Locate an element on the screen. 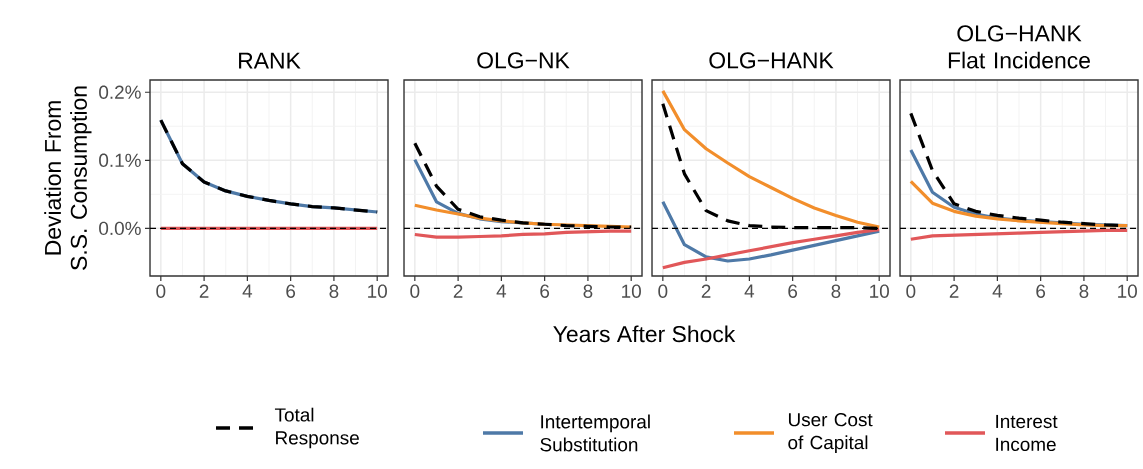  legend-label: Total Response is located at coordinates (316, 428).